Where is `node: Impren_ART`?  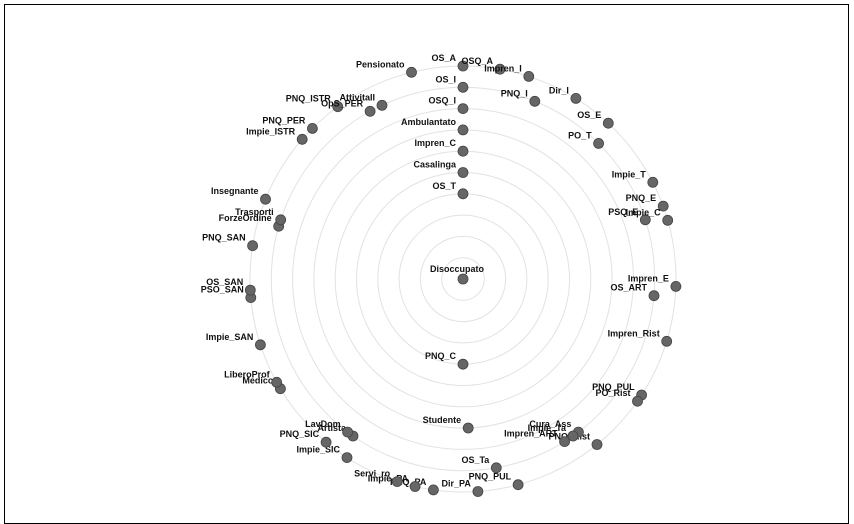 node: Impren_ART is located at coordinates (537, 438).